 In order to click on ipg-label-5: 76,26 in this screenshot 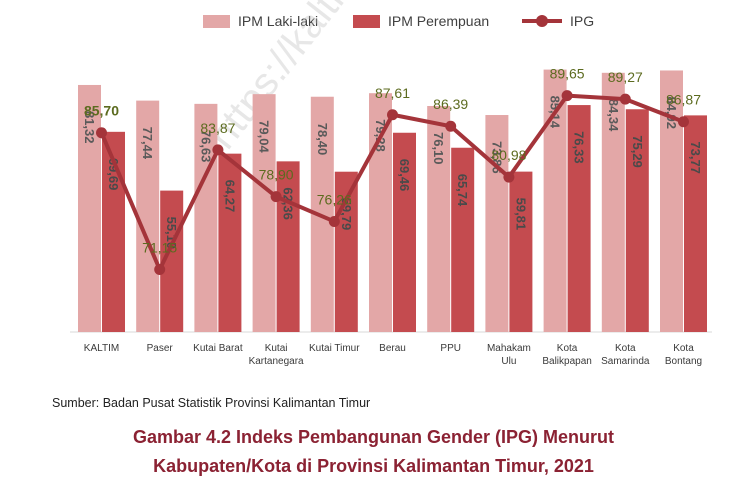, I will do `click(334, 199)`.